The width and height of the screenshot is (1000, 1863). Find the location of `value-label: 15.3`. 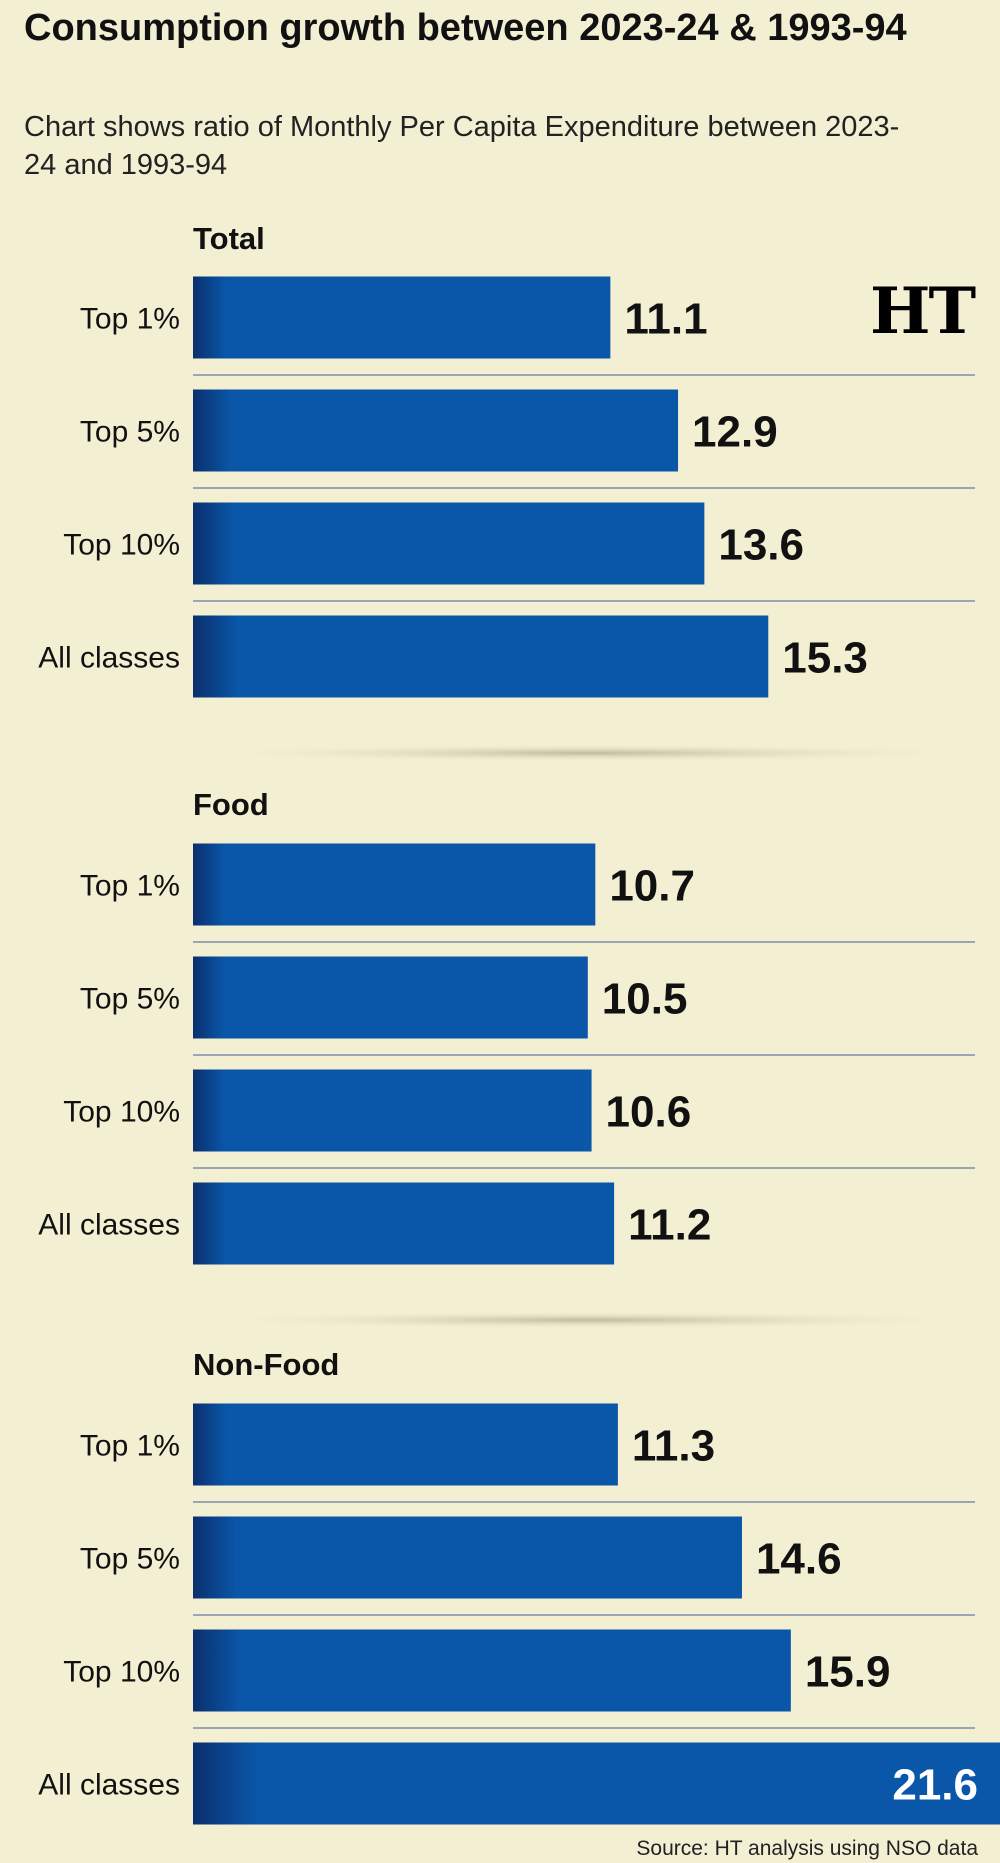

value-label: 15.3 is located at coordinates (825, 658).